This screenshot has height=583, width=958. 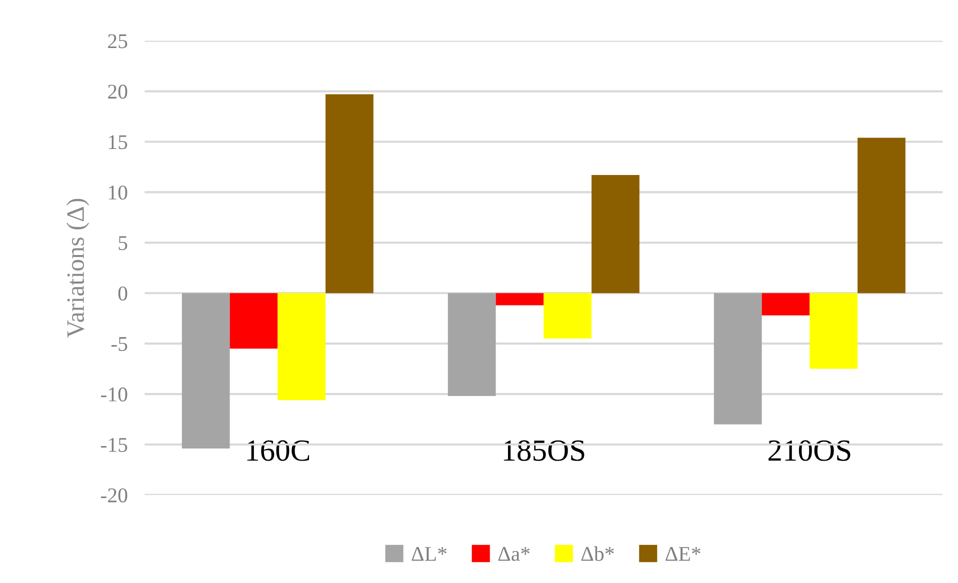 What do you see at coordinates (118, 41) in the screenshot?
I see `y-tick-label: 25` at bounding box center [118, 41].